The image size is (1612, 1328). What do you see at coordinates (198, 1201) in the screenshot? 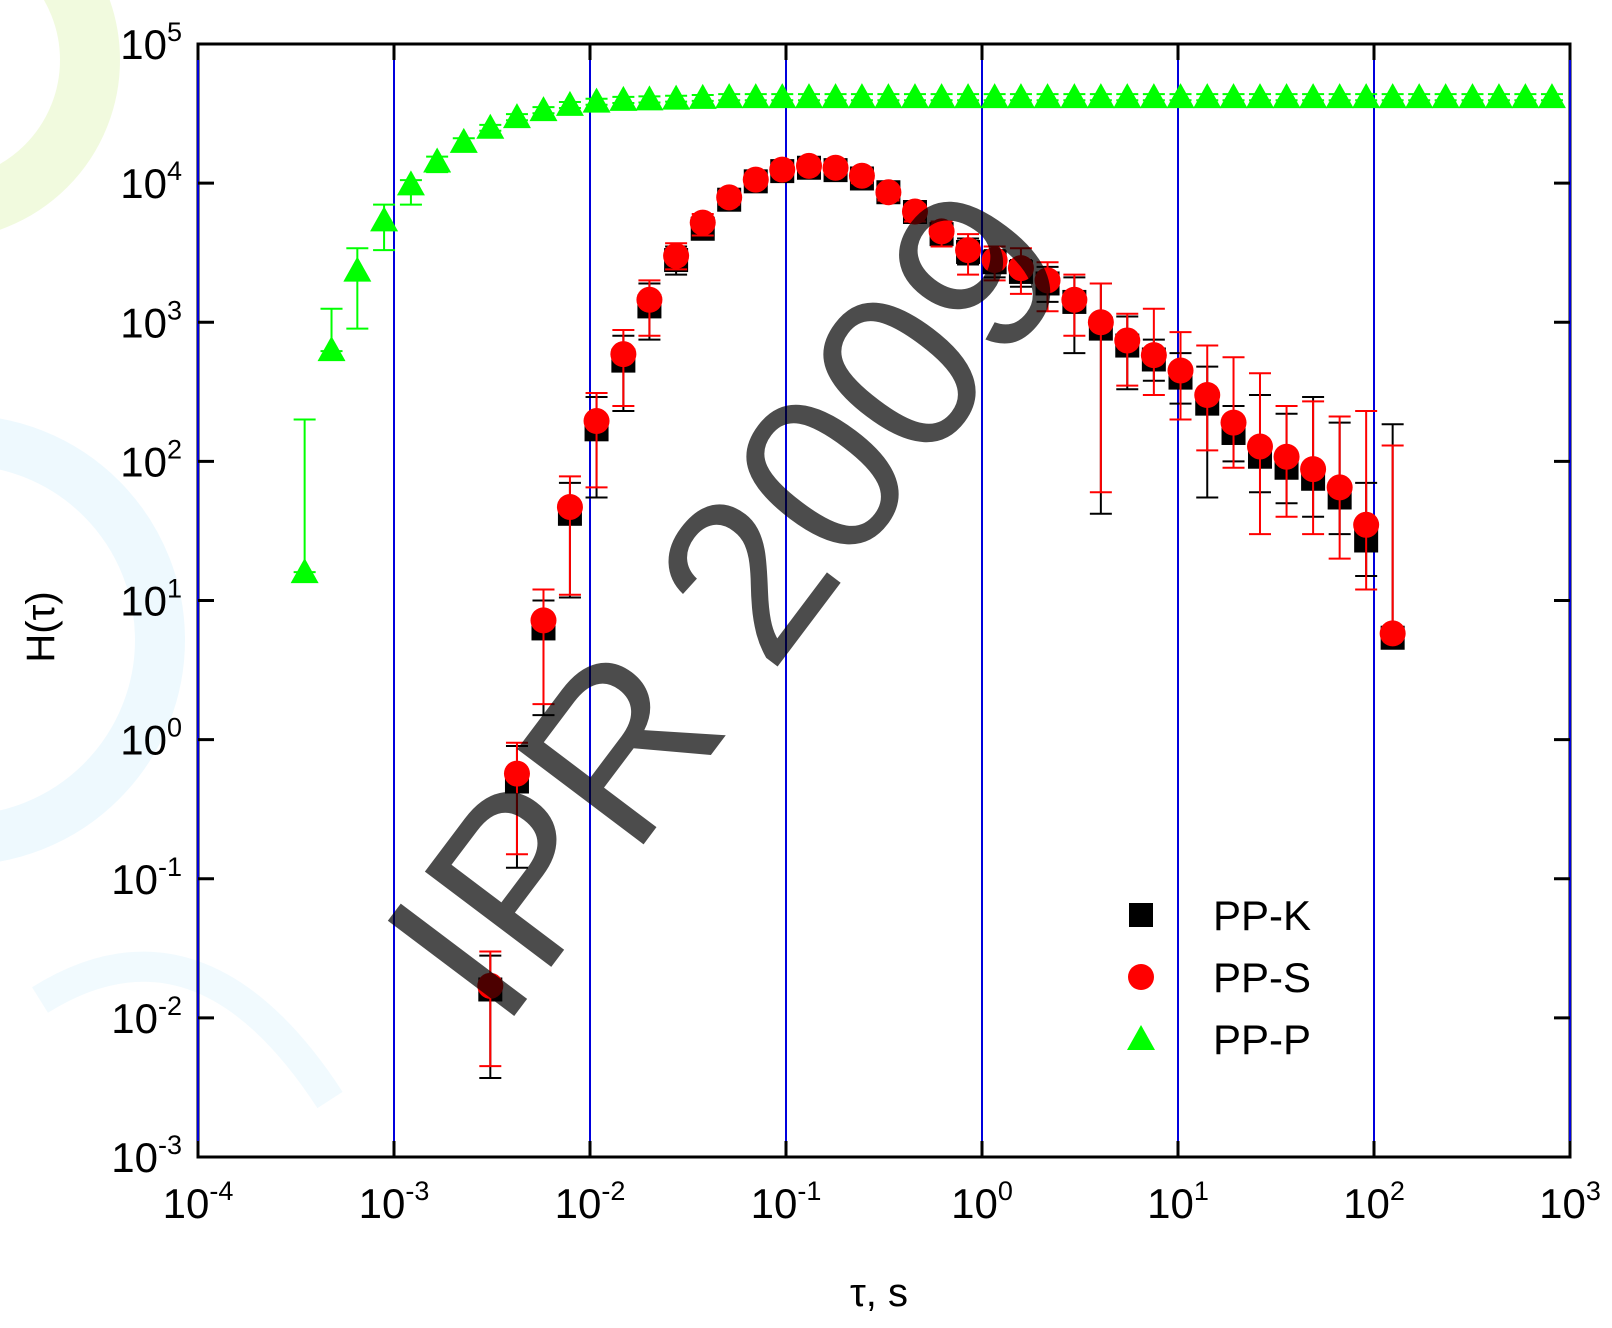
I see `x-tick-label: 10⁻⁴` at bounding box center [198, 1201].